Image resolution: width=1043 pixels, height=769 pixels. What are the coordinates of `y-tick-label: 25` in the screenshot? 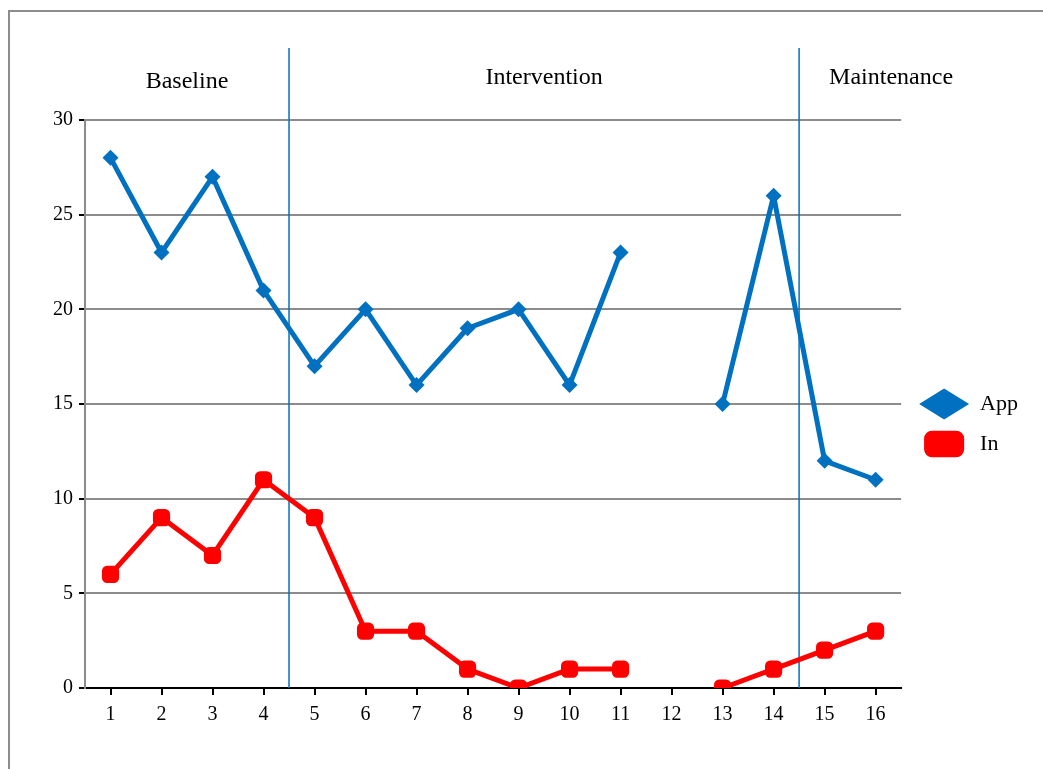 It's located at (63, 212).